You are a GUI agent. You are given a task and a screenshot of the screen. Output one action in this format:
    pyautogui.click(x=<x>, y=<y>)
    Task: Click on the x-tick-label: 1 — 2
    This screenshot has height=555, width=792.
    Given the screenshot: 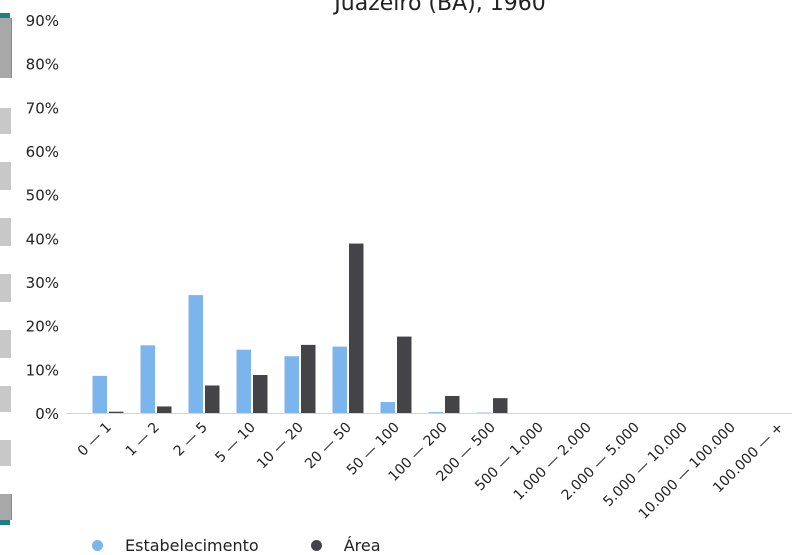 What is the action you would take?
    pyautogui.click(x=143, y=440)
    